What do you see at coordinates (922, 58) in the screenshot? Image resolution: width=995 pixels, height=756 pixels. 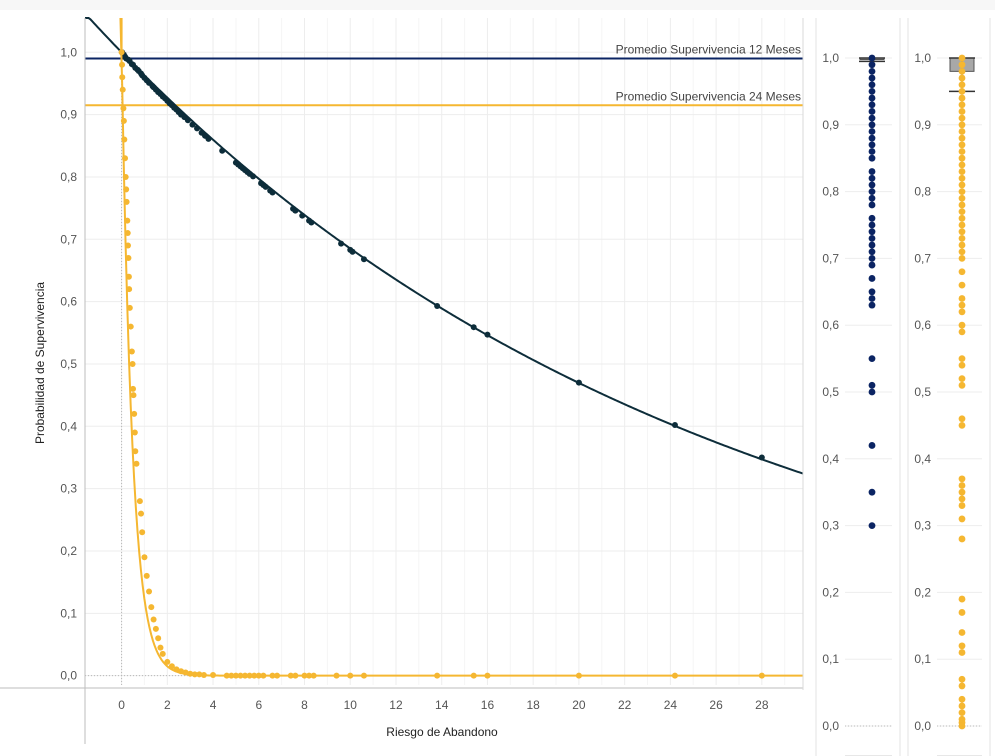 I see `strip-tick-label: 1,0` at bounding box center [922, 58].